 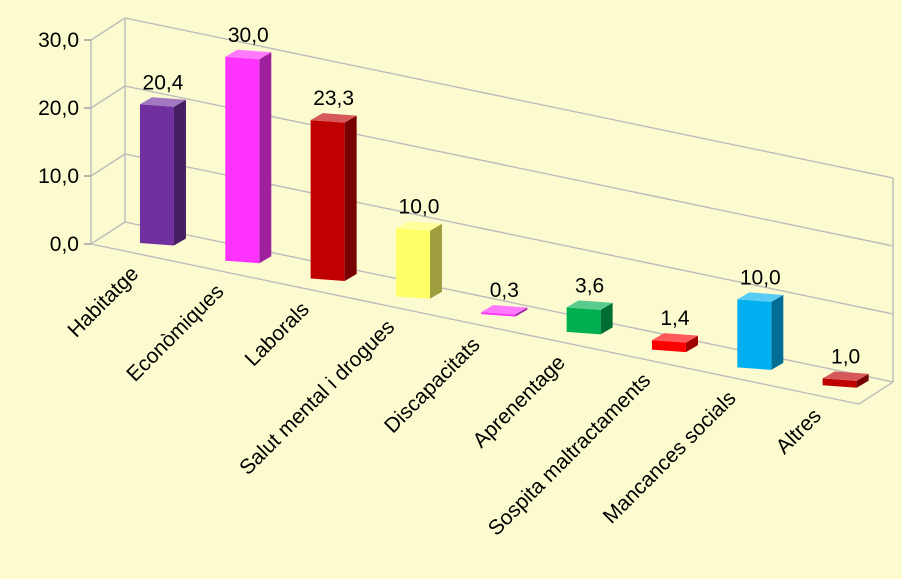 What do you see at coordinates (58, 40) in the screenshot?
I see `y-tick-label: 30,0` at bounding box center [58, 40].